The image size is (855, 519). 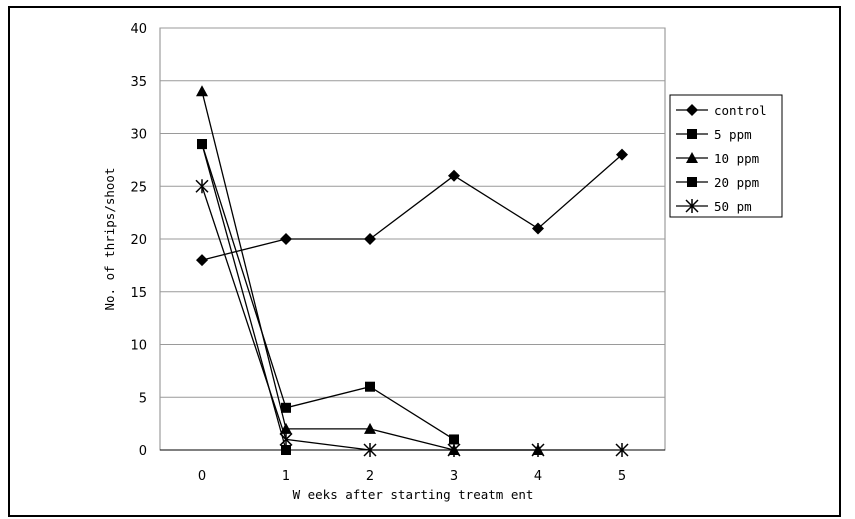 What do you see at coordinates (138, 29) in the screenshot?
I see `y-tick-label: 40` at bounding box center [138, 29].